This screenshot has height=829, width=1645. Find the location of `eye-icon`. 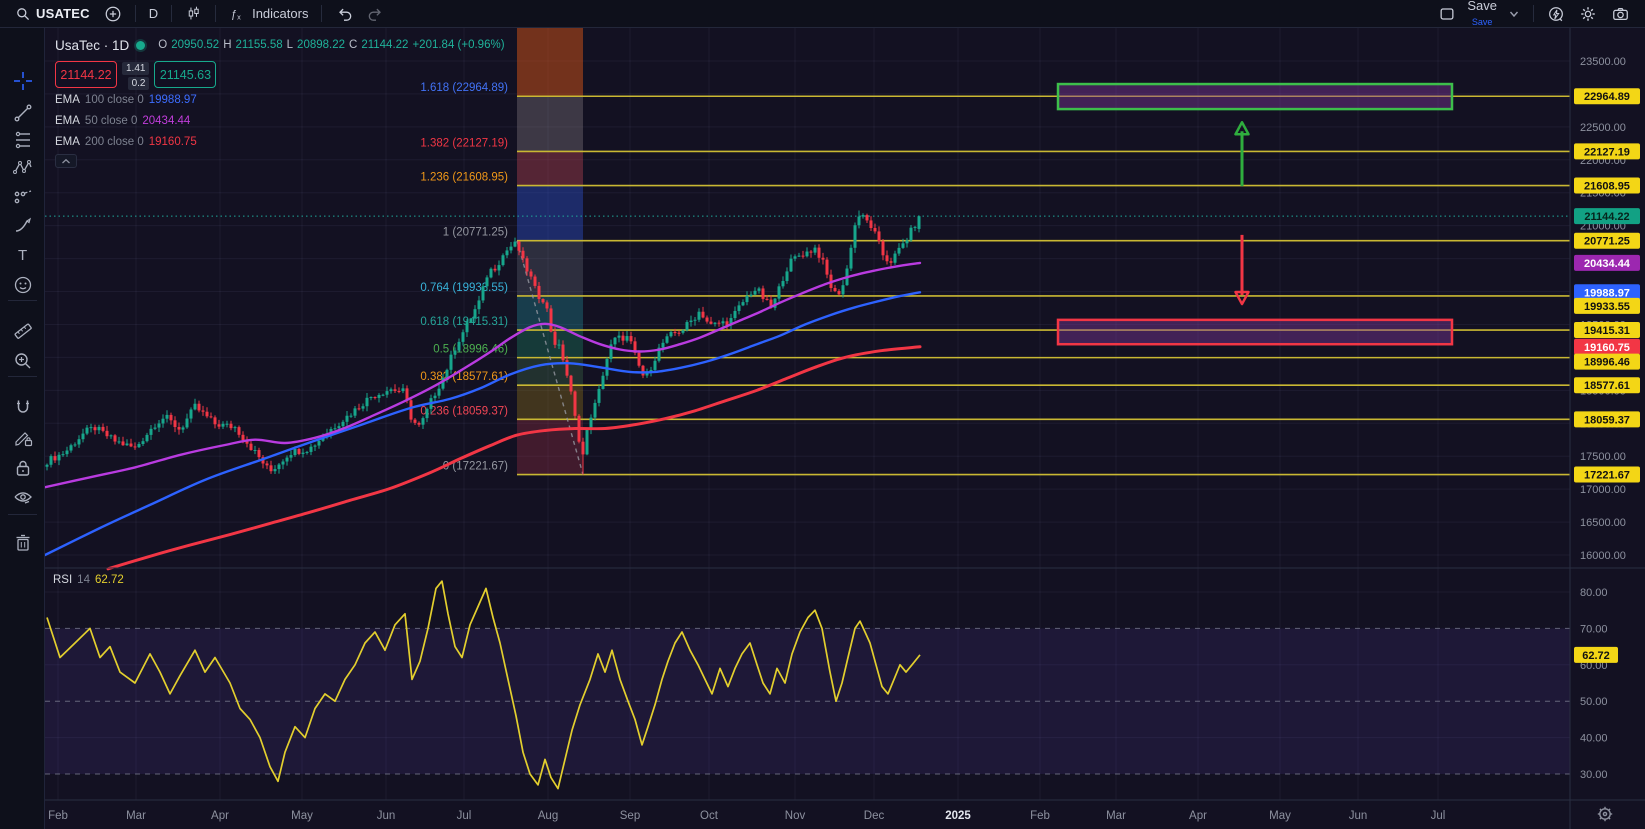

eye-icon is located at coordinates (23, 498).